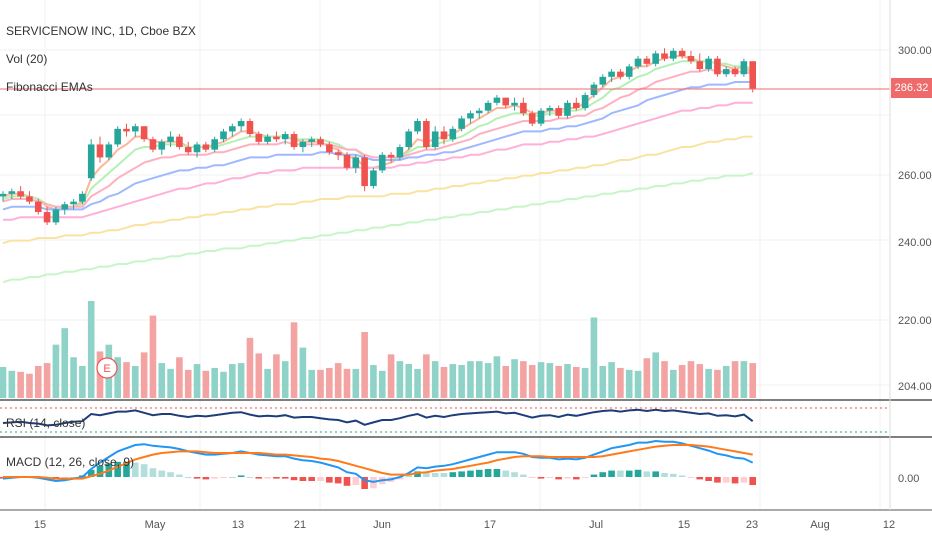 The image size is (932, 550). What do you see at coordinates (915, 51) in the screenshot?
I see `price-tick-label: 300.00` at bounding box center [915, 51].